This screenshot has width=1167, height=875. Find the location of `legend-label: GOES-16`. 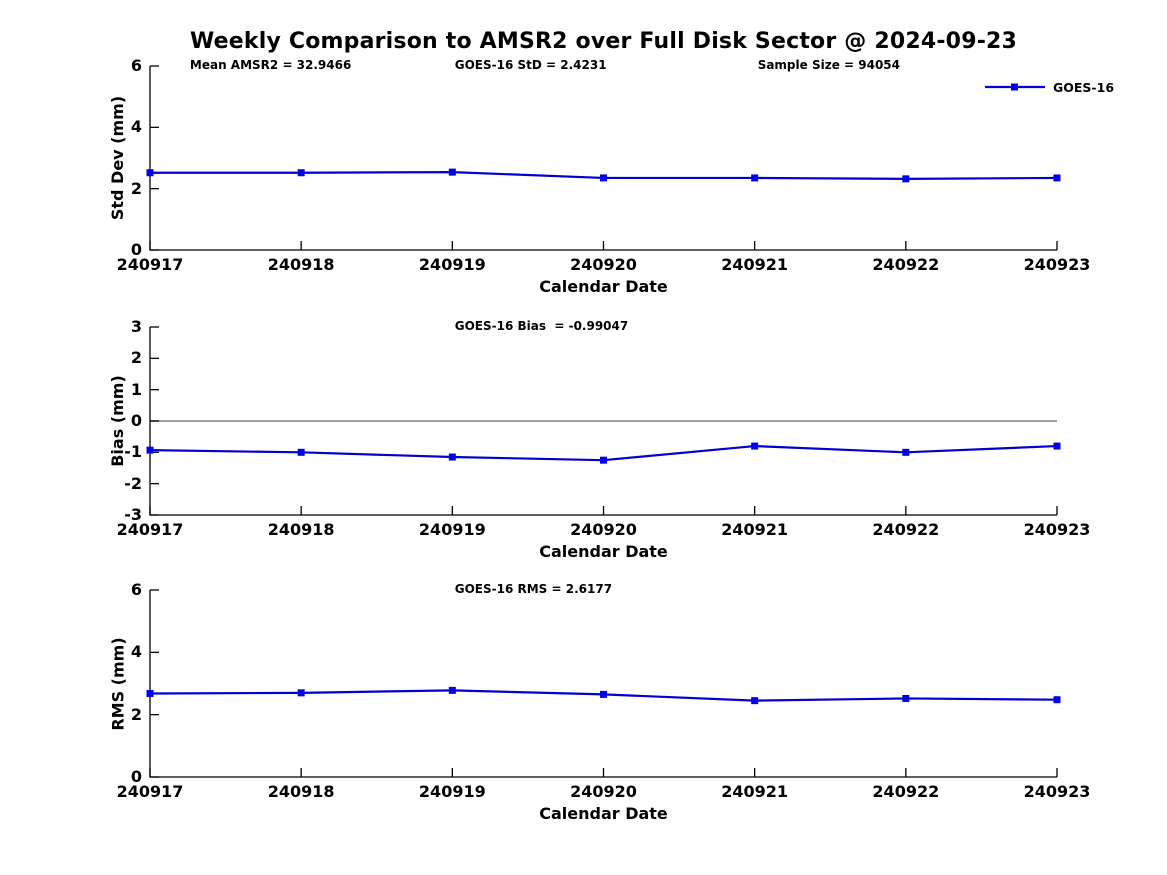

legend-label: GOES-16 is located at coordinates (1084, 87).